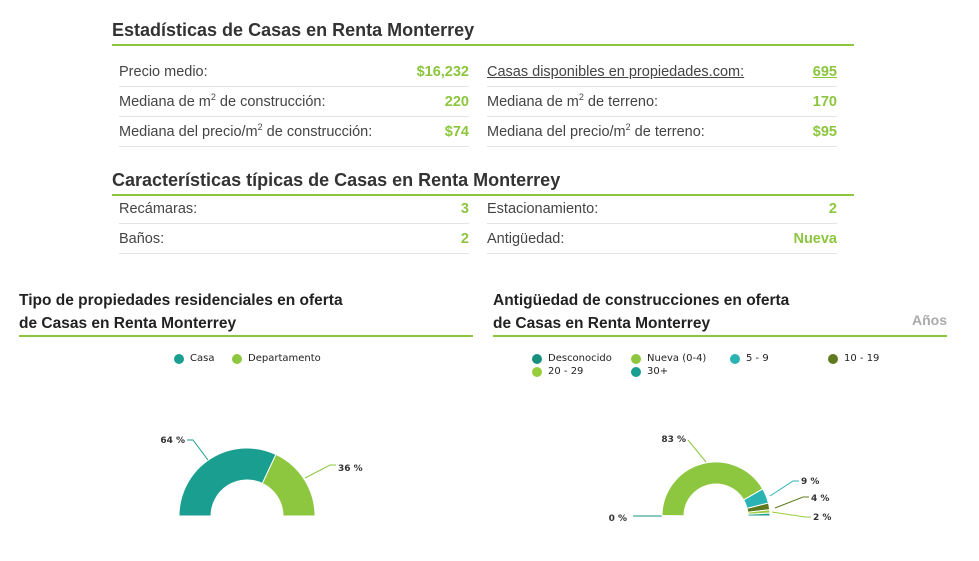 The width and height of the screenshot is (979, 561). What do you see at coordinates (668, 358) in the screenshot?
I see `legend-item-nueva: Nueva (0-4)` at bounding box center [668, 358].